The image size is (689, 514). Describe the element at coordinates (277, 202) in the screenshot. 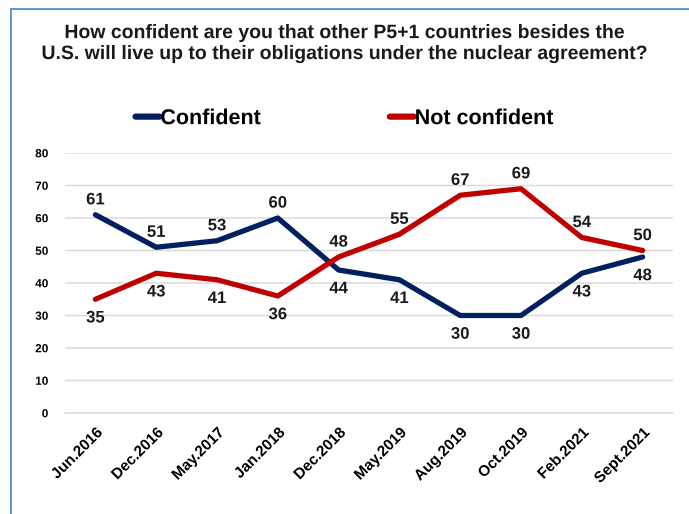

I see `data-label: 60` at that location.